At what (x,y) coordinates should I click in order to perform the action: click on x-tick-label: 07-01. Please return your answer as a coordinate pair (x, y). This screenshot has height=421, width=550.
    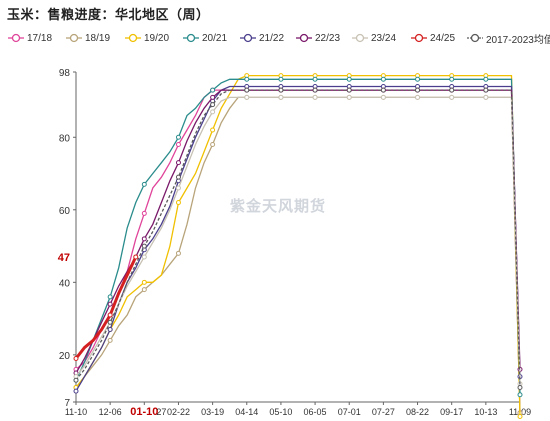
    Looking at the image, I should click on (349, 412).